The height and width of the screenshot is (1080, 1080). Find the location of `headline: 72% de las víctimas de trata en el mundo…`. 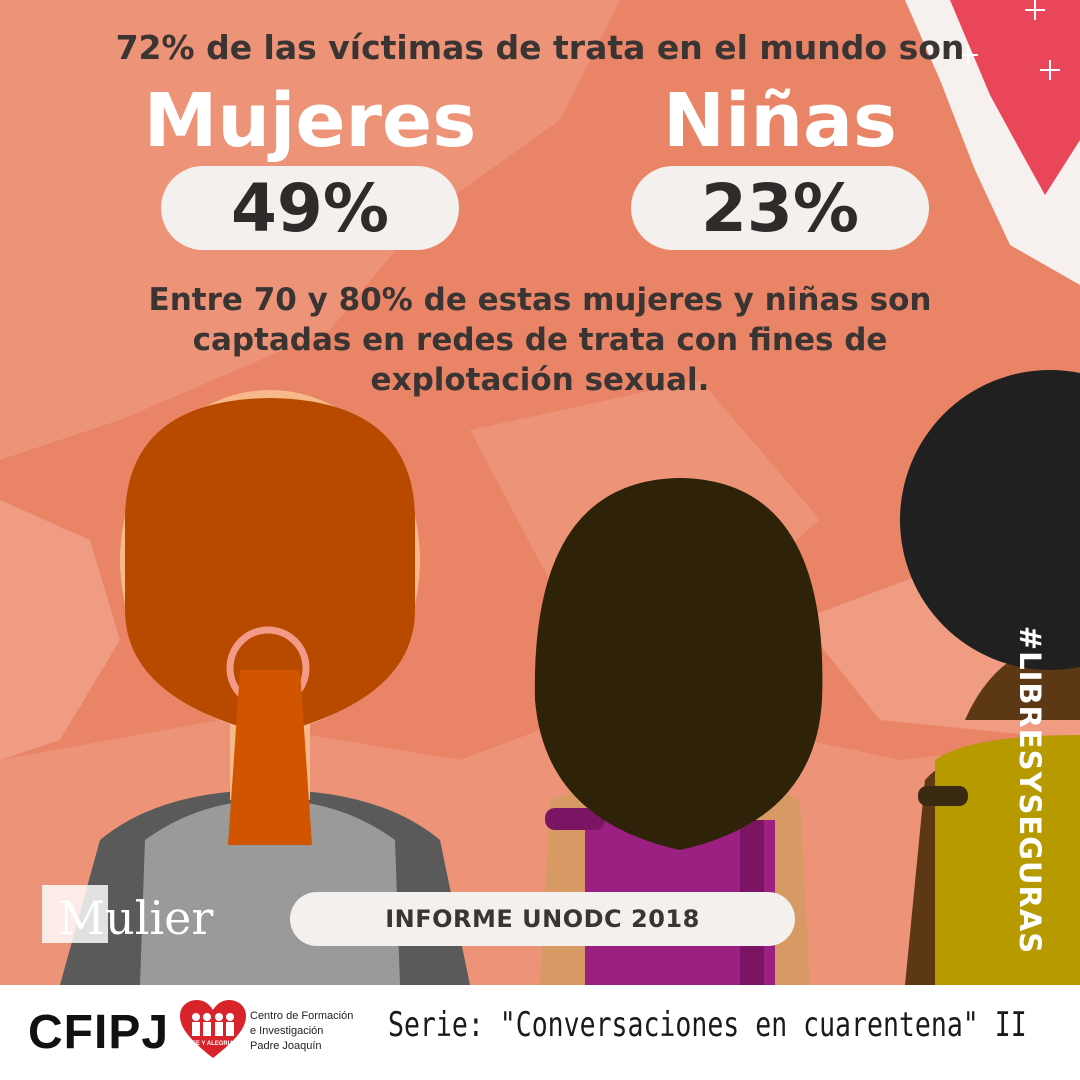

headline: 72% de las víctimas de trata en el mundo… is located at coordinates (540, 47).